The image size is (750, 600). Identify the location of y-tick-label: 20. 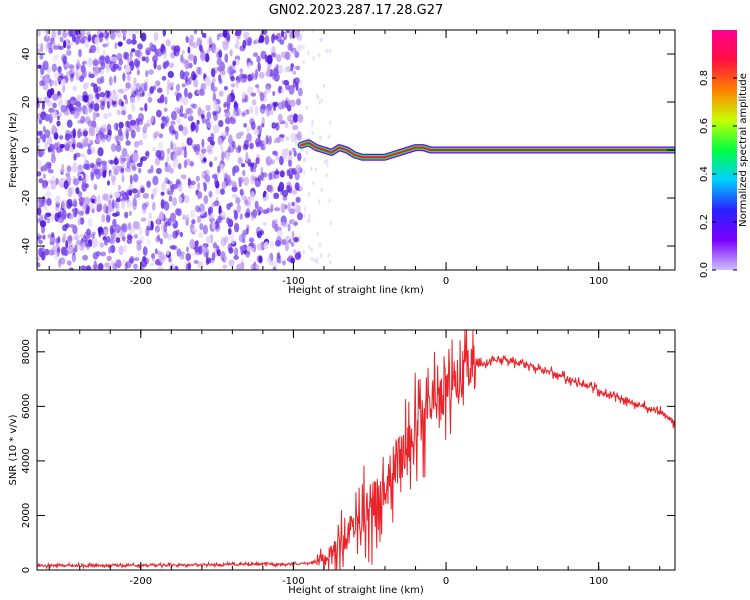
(26, 102).